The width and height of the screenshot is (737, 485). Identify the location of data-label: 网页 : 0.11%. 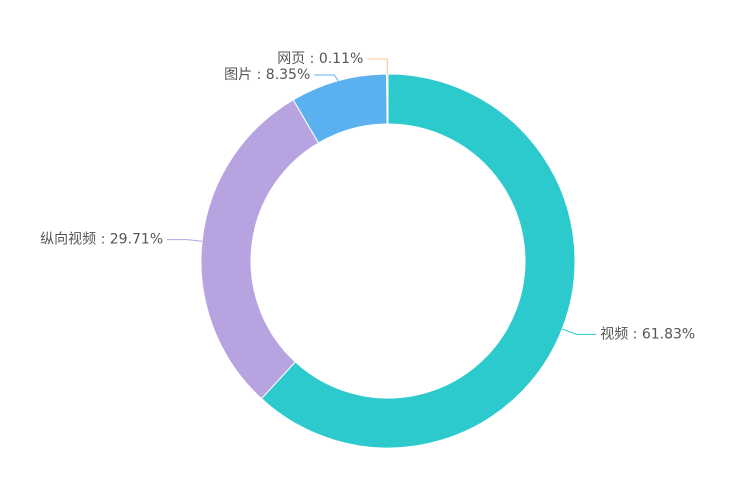
(320, 59).